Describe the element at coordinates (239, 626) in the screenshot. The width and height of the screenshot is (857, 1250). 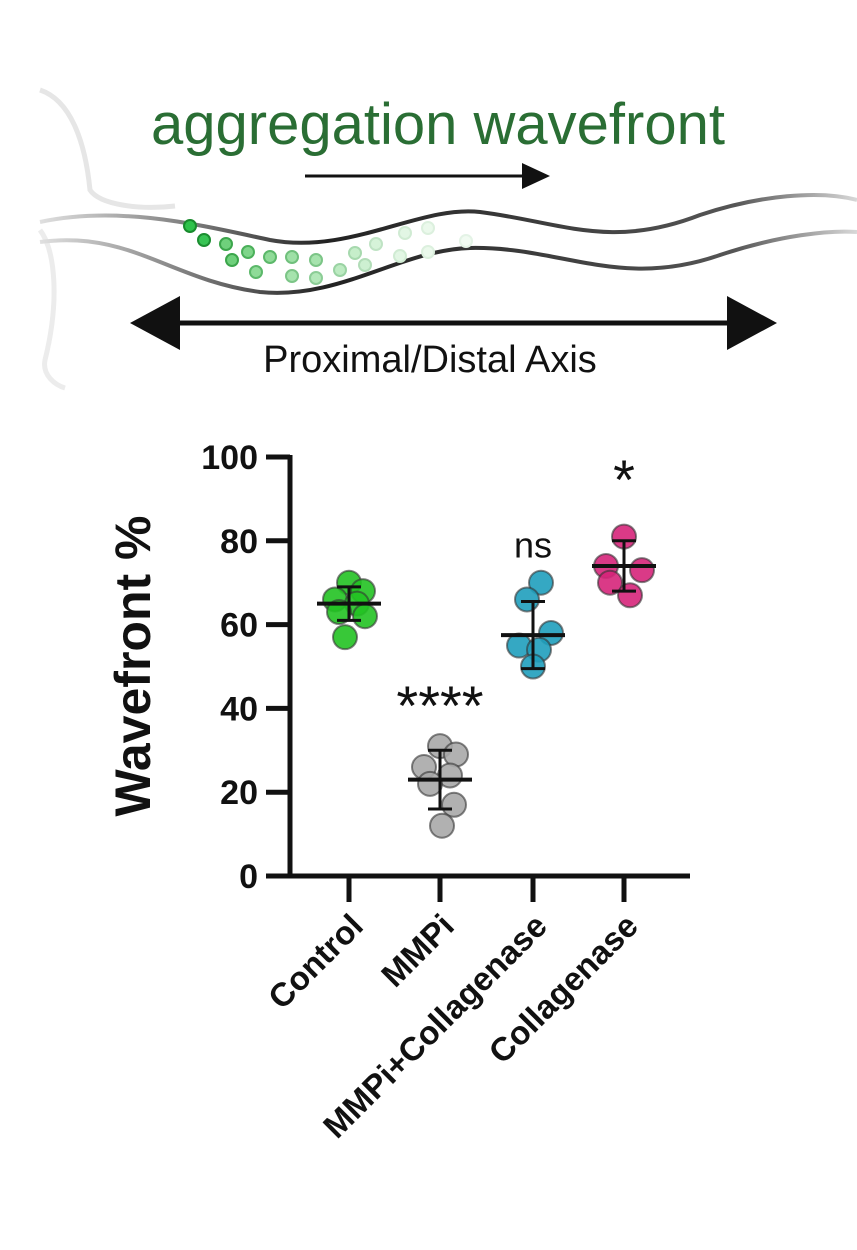
I see `y-tick-label: 60` at that location.